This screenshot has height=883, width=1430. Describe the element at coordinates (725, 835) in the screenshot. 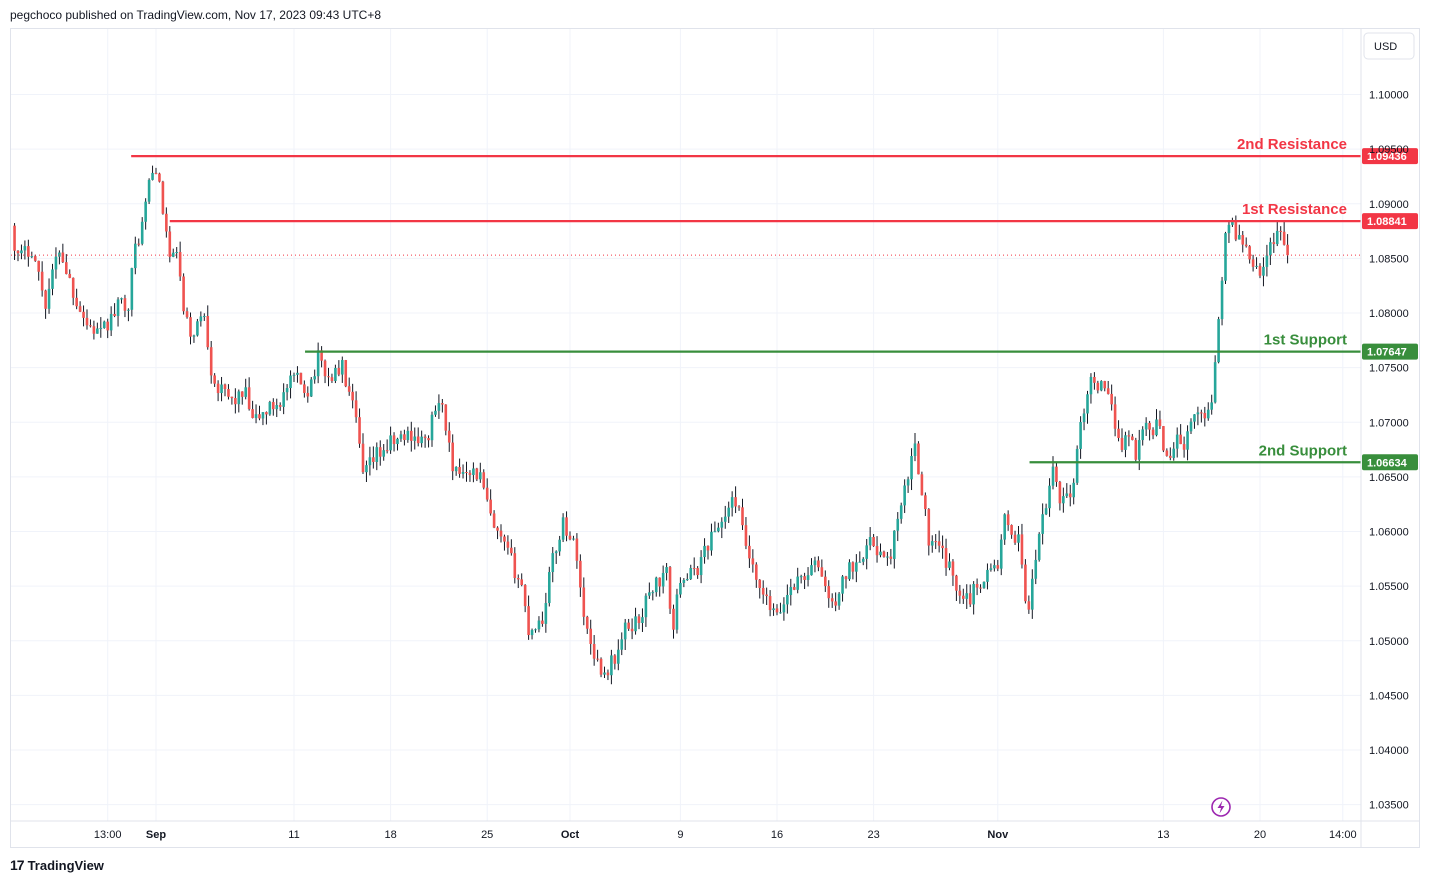

I see `time-axis: 13:00 Sep 11 18 25 Oct 9 16 23 Nov 13 20 14:00` at that location.